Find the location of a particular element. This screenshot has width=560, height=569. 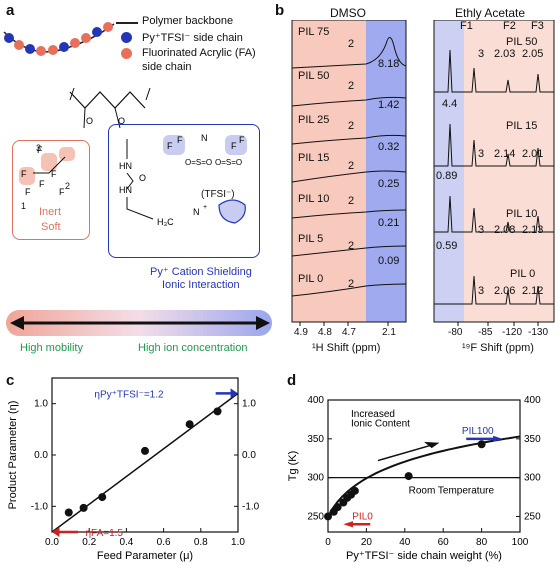

x-axis-label: Py⁺TFSI⁻ side chain weight (%) is located at coordinates (424, 556).